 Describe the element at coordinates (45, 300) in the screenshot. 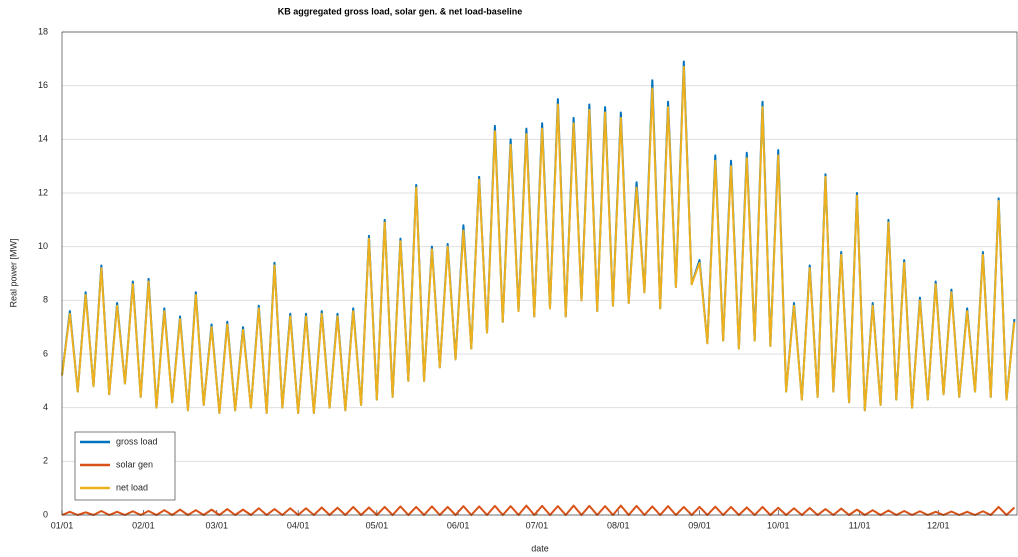

I see `y-tick-label: 8` at that location.